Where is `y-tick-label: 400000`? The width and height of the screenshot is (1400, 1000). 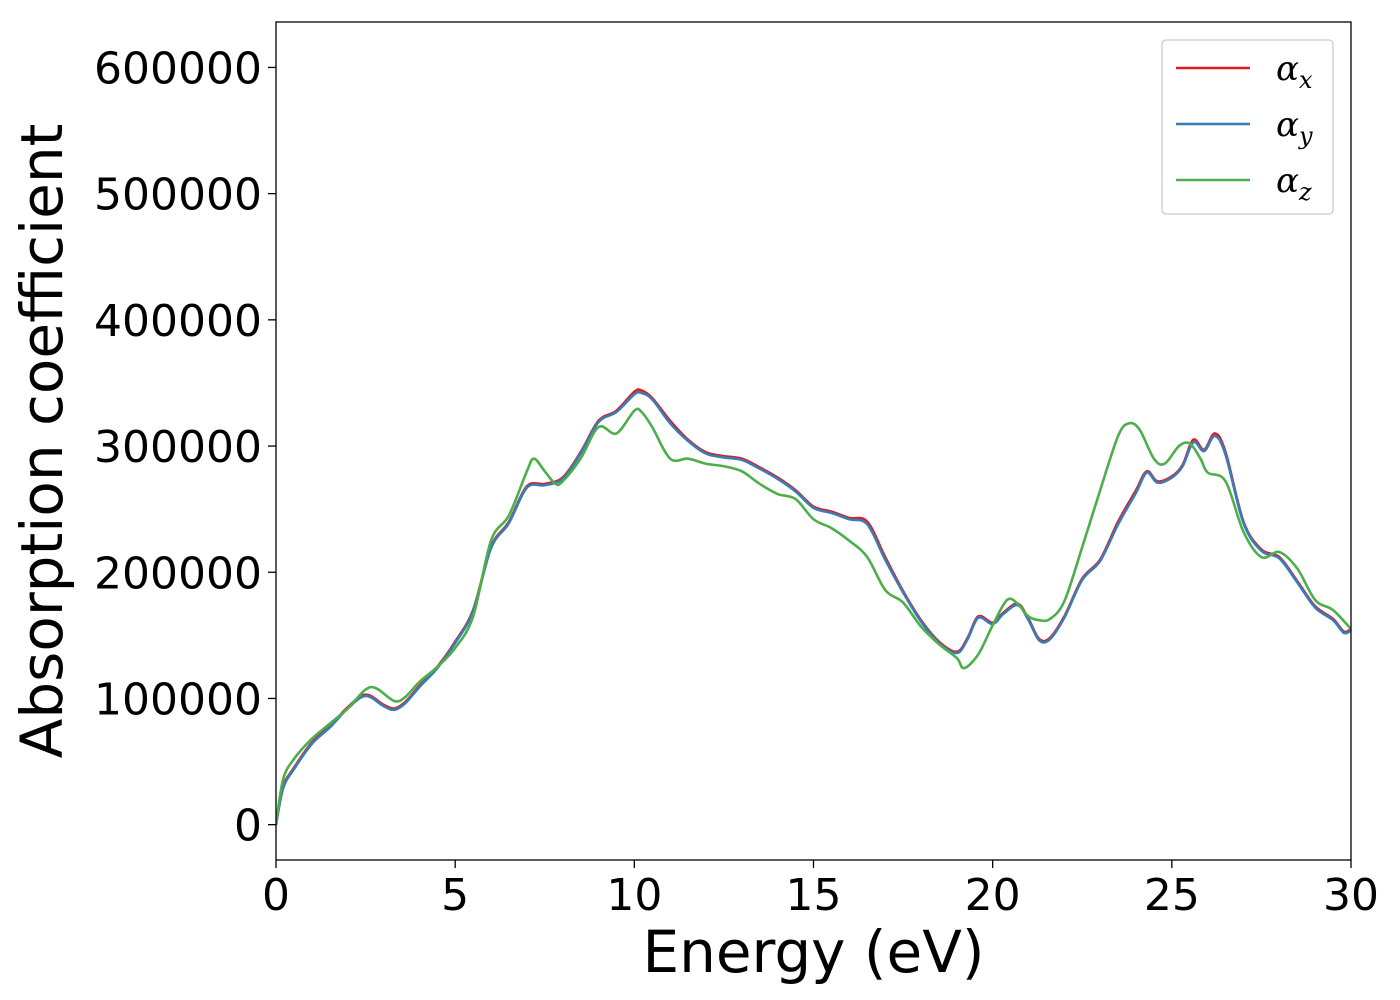
y-tick-label: 400000 is located at coordinates (178, 321).